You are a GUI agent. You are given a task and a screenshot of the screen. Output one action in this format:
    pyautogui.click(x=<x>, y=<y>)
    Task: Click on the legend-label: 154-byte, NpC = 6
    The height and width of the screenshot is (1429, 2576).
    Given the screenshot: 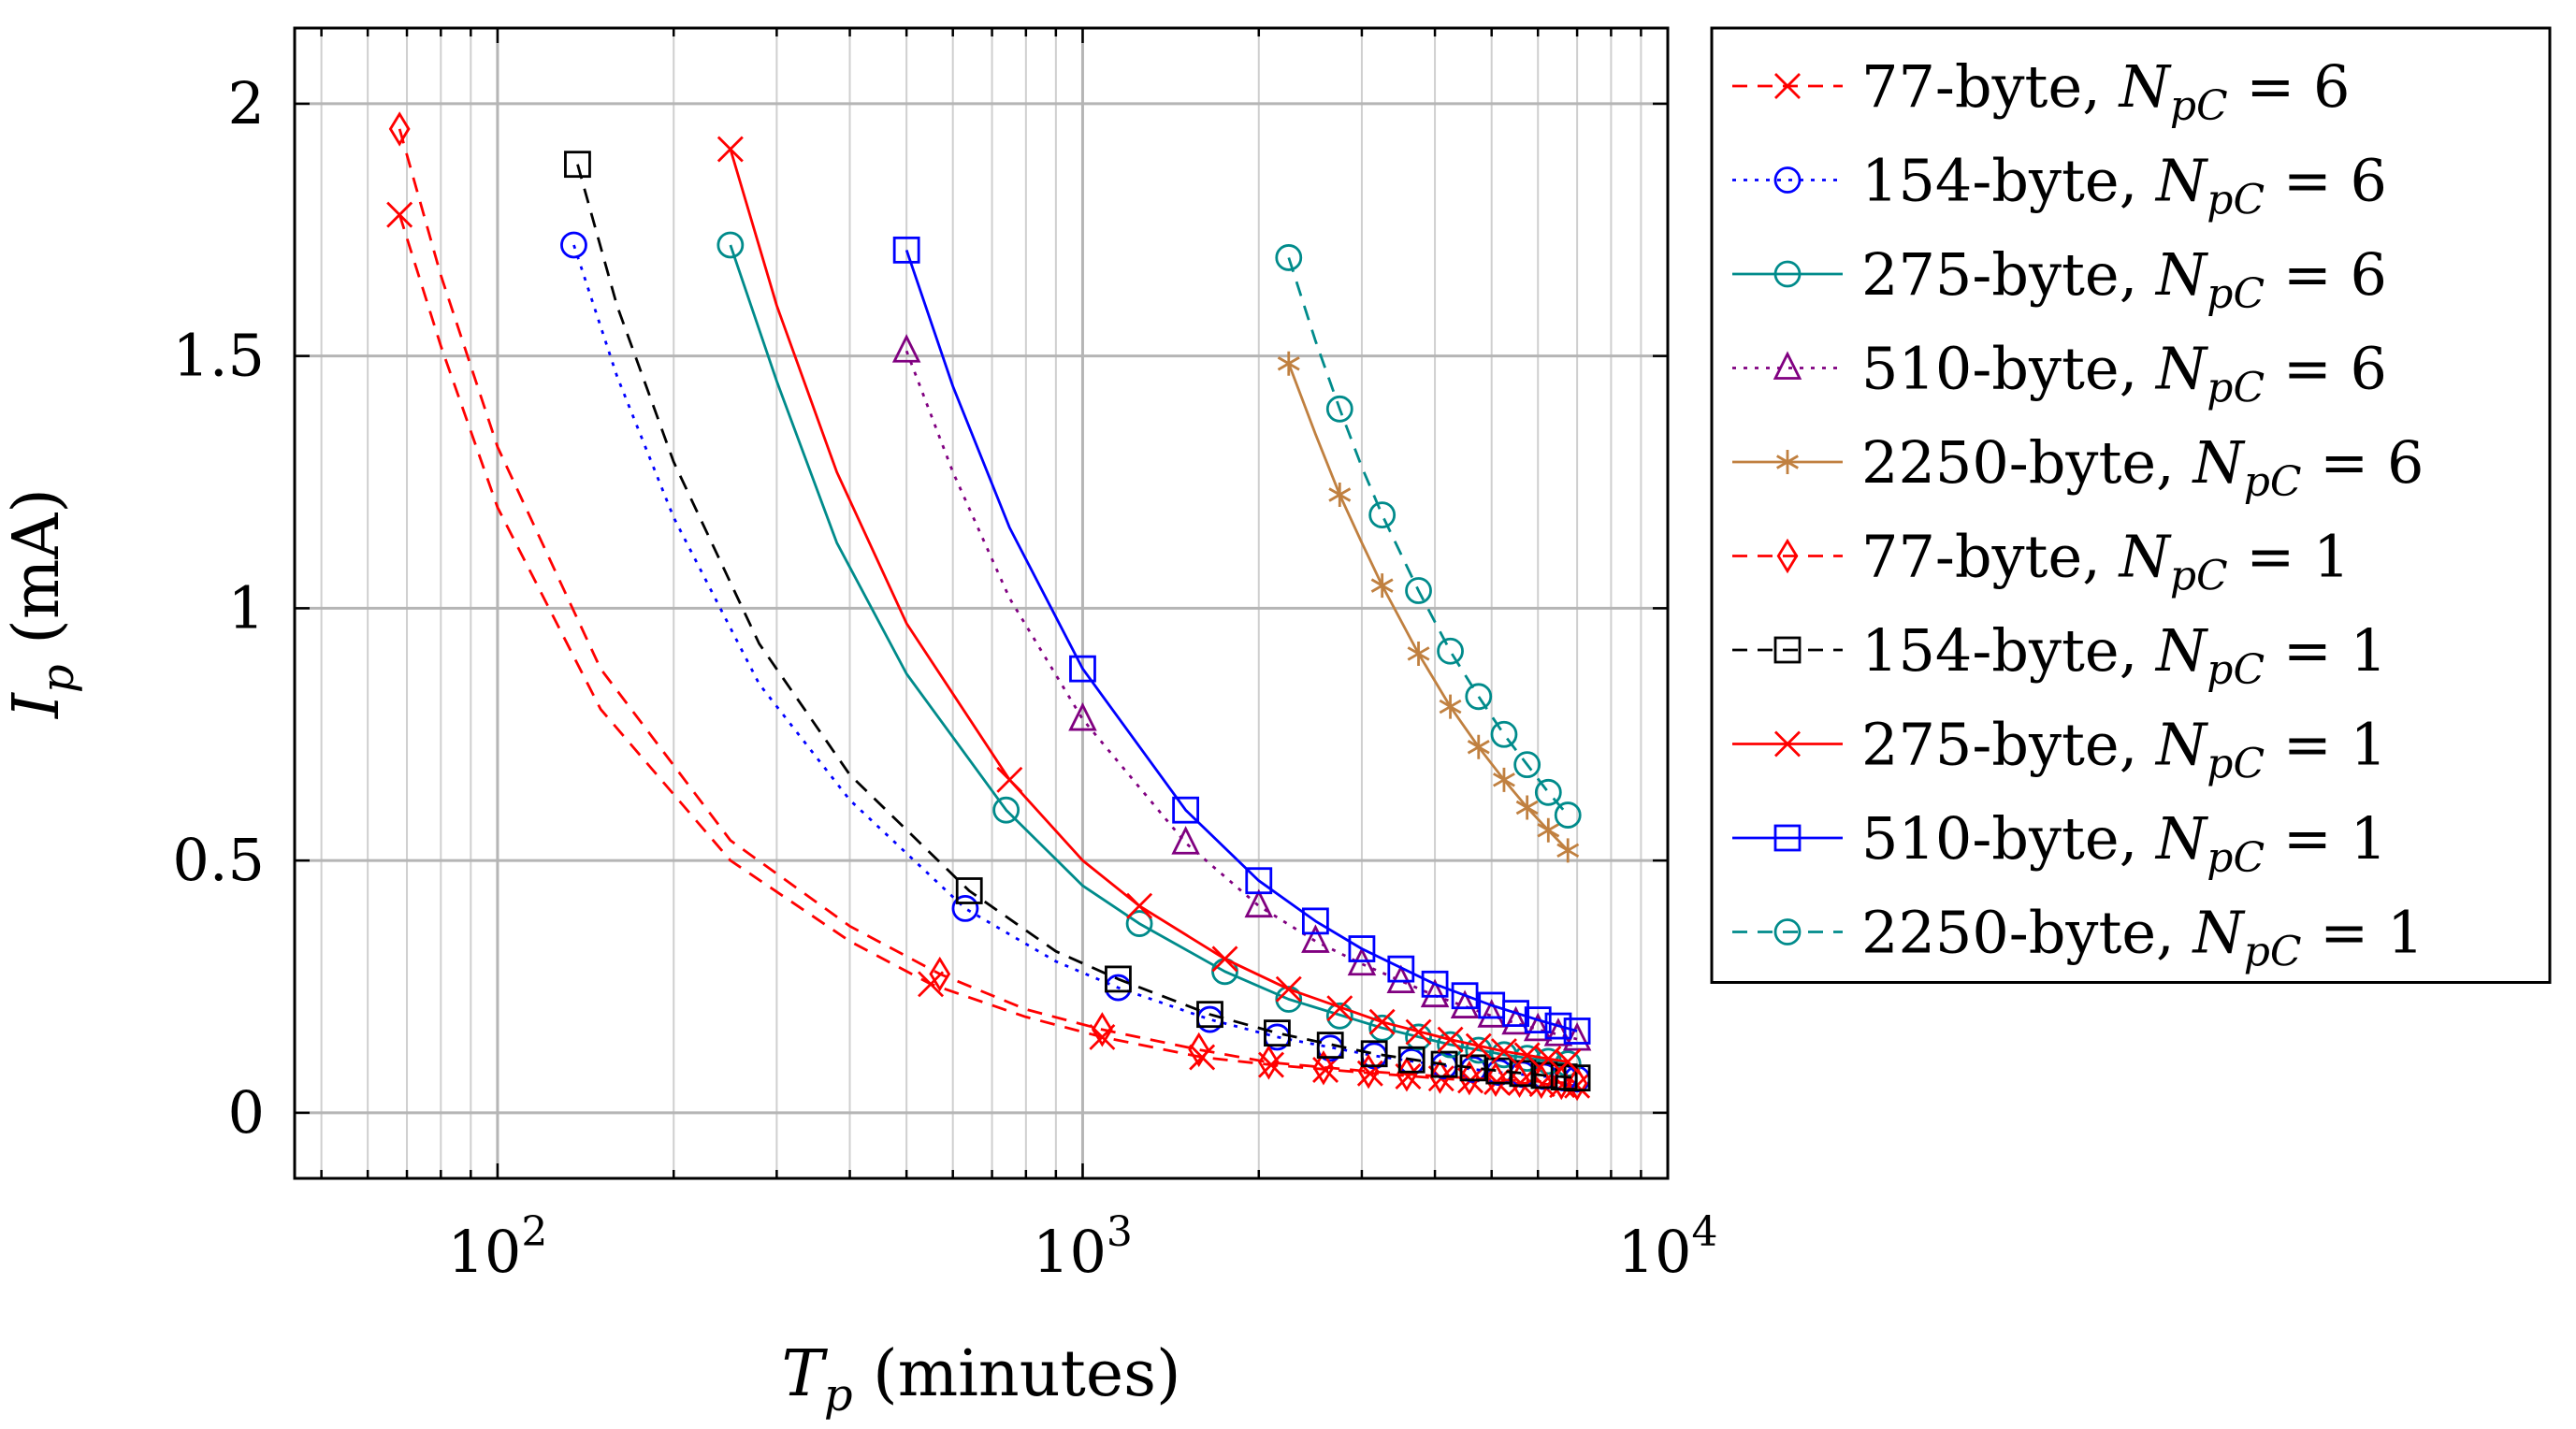 What is the action you would take?
    pyautogui.click(x=2124, y=185)
    